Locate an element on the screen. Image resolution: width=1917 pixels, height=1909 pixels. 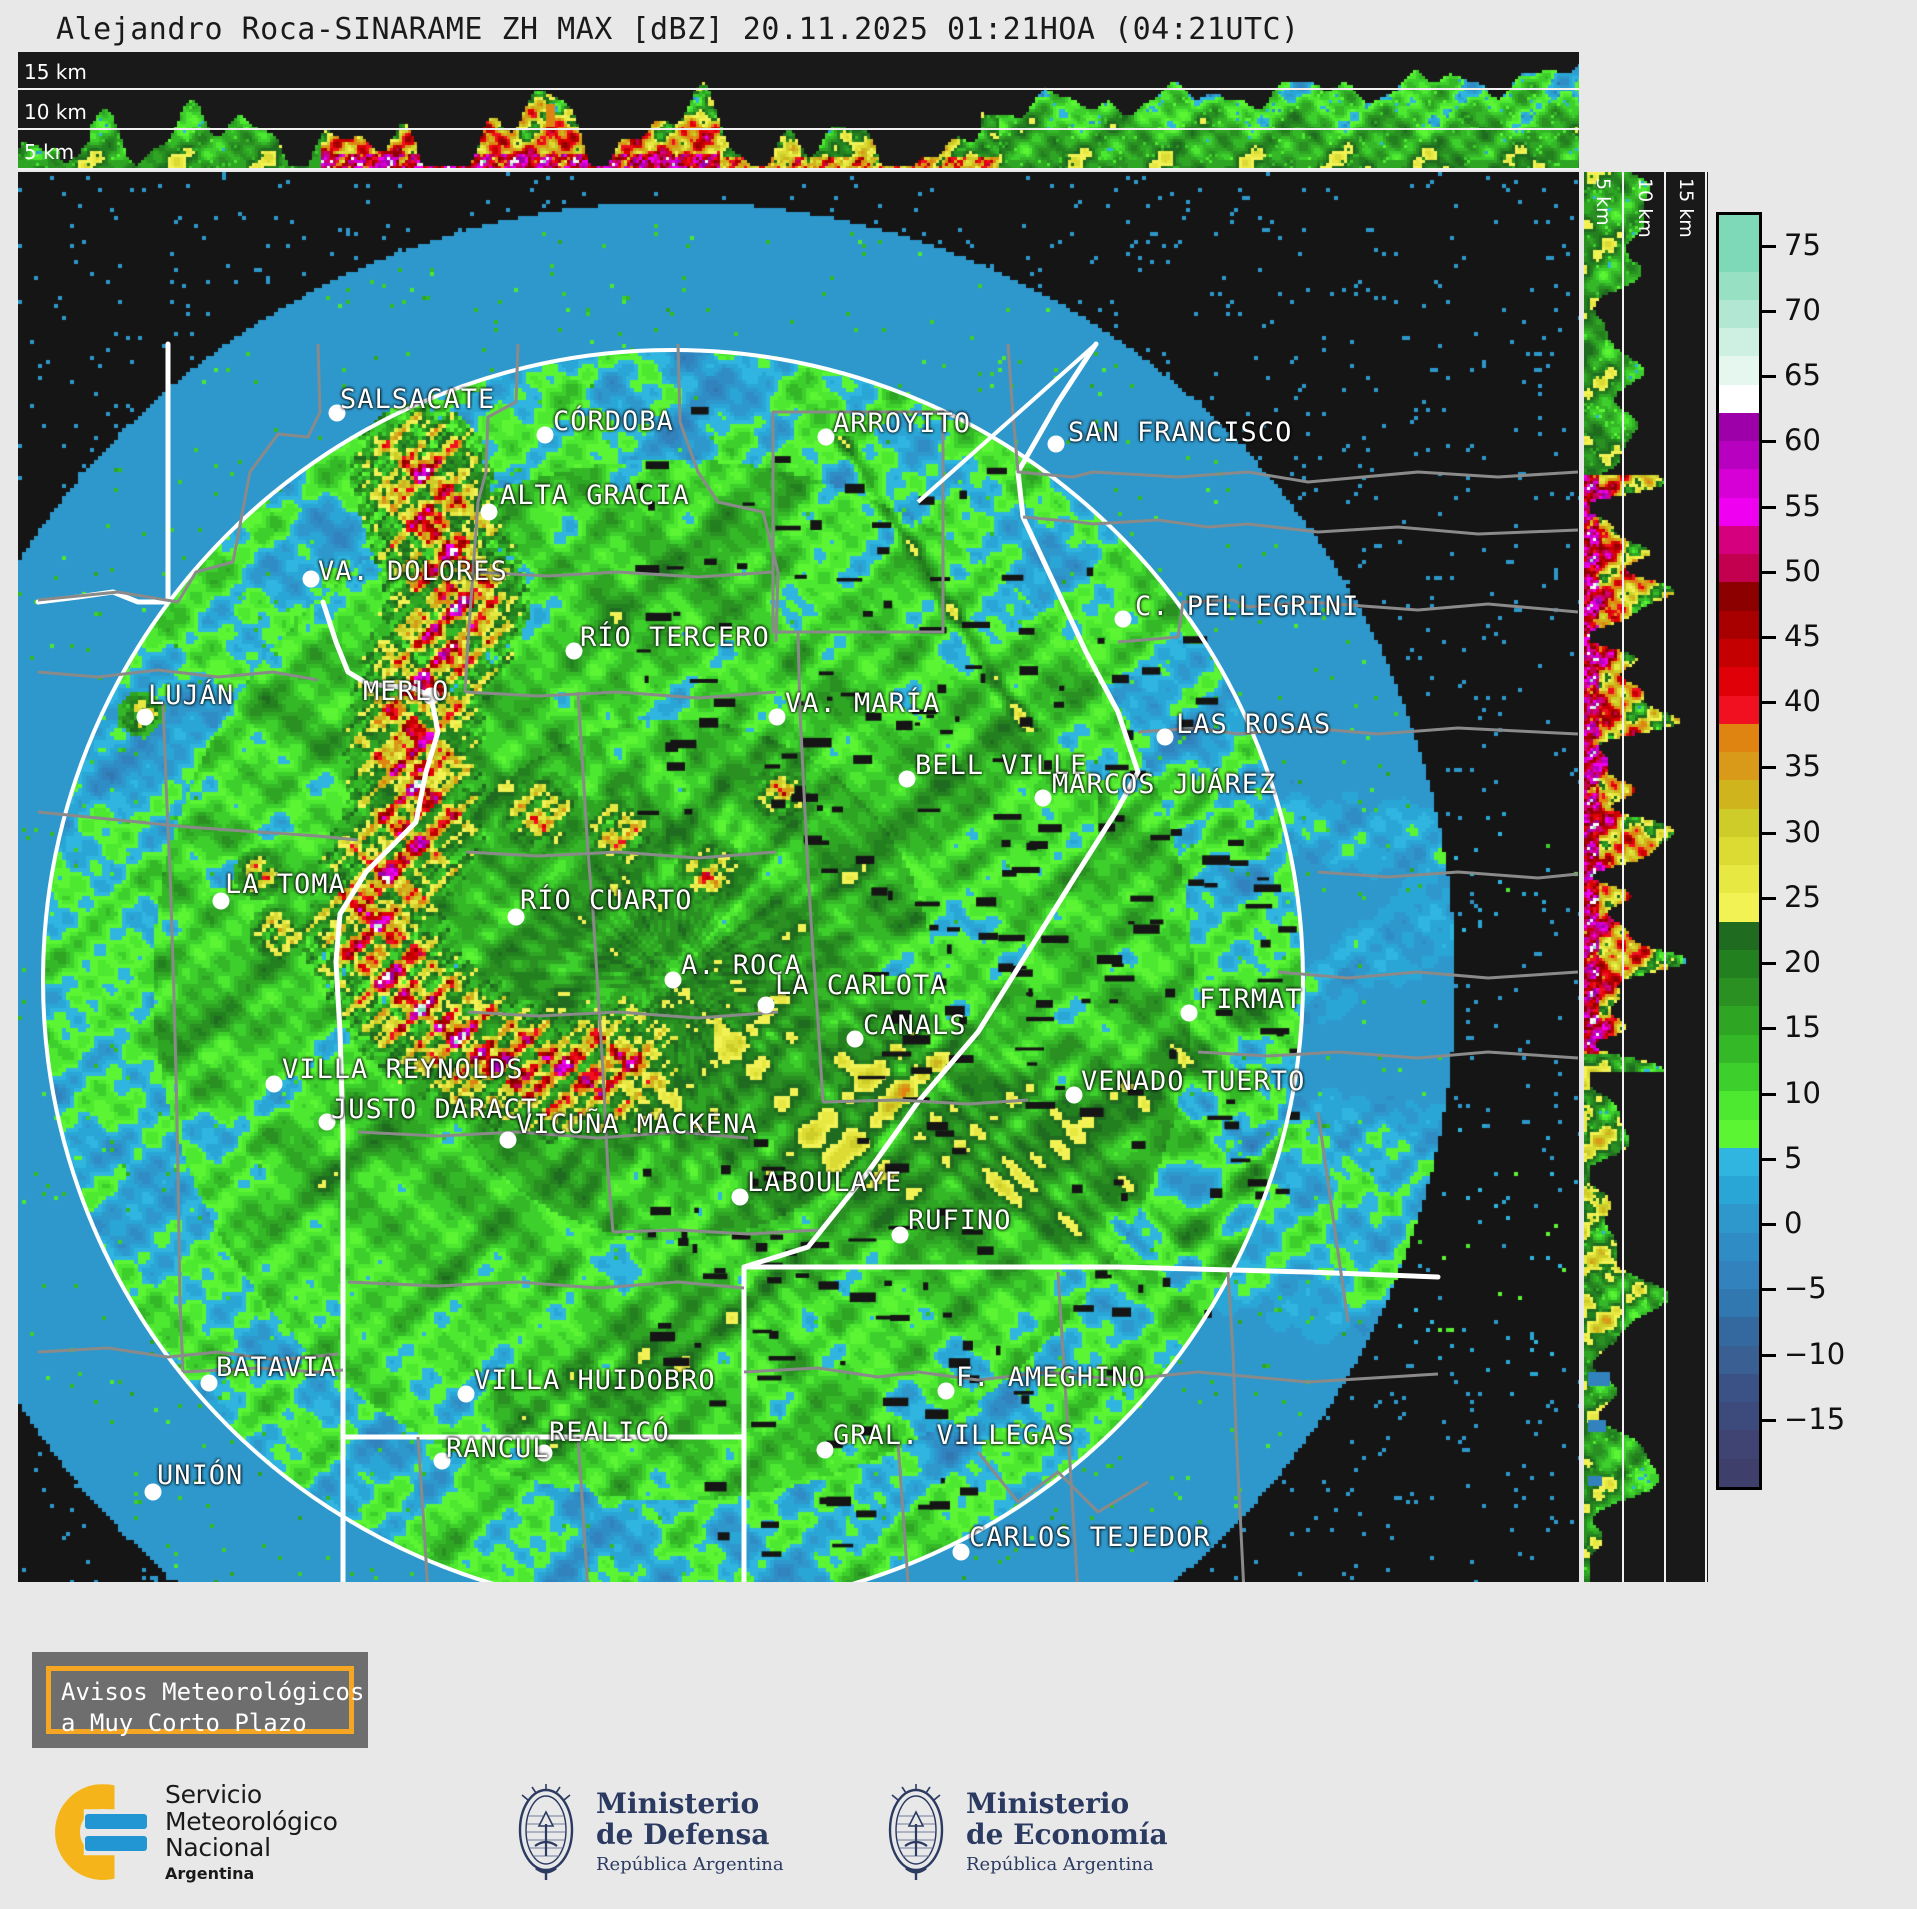
city-label: UNIÓN is located at coordinates (200, 1475).